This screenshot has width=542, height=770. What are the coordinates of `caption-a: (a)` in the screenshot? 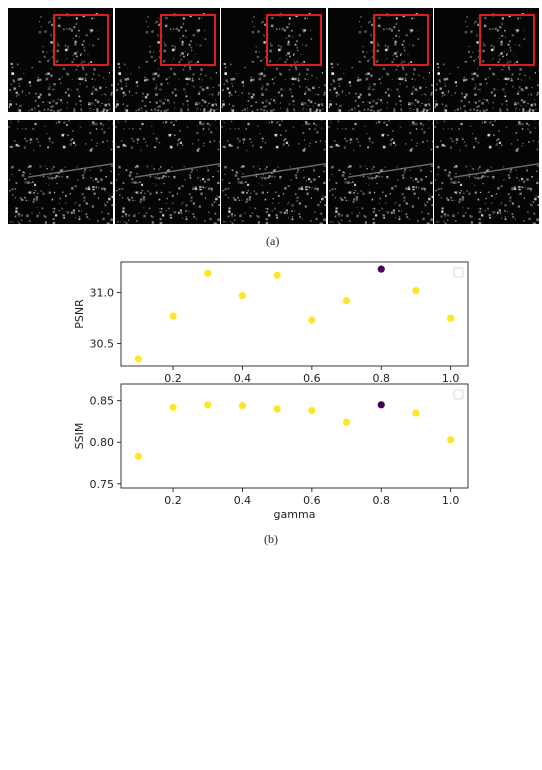 It's located at (272, 241).